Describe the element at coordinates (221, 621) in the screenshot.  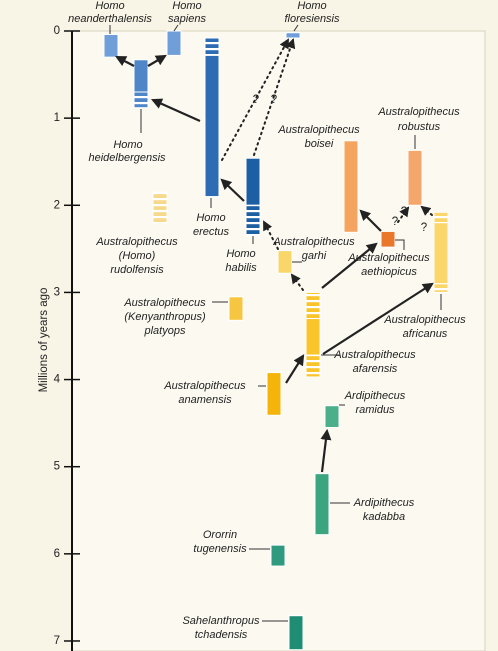
I see `species-label: Sahelanthropus` at that location.